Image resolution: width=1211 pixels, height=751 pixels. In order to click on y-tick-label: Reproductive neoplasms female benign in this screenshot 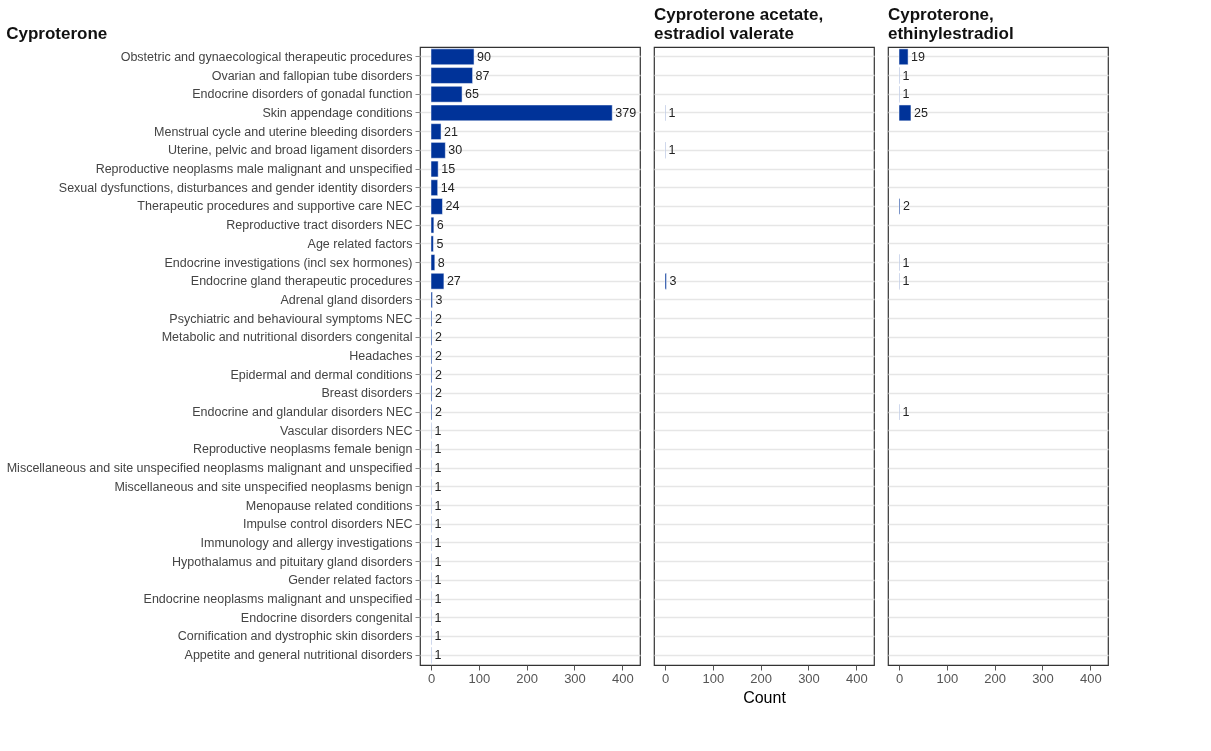, I will do `click(302, 449)`.